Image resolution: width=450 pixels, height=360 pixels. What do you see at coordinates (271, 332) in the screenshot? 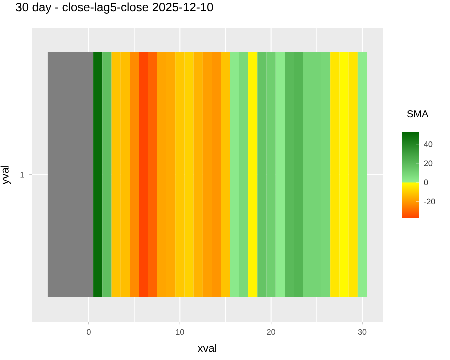
I see `x-tick-label: 20` at bounding box center [271, 332].